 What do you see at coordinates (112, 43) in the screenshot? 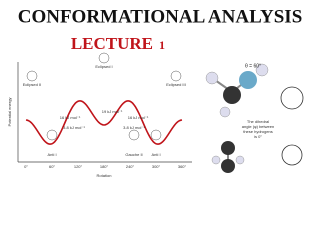
I see `subtitle: LECTURE` at bounding box center [112, 43].